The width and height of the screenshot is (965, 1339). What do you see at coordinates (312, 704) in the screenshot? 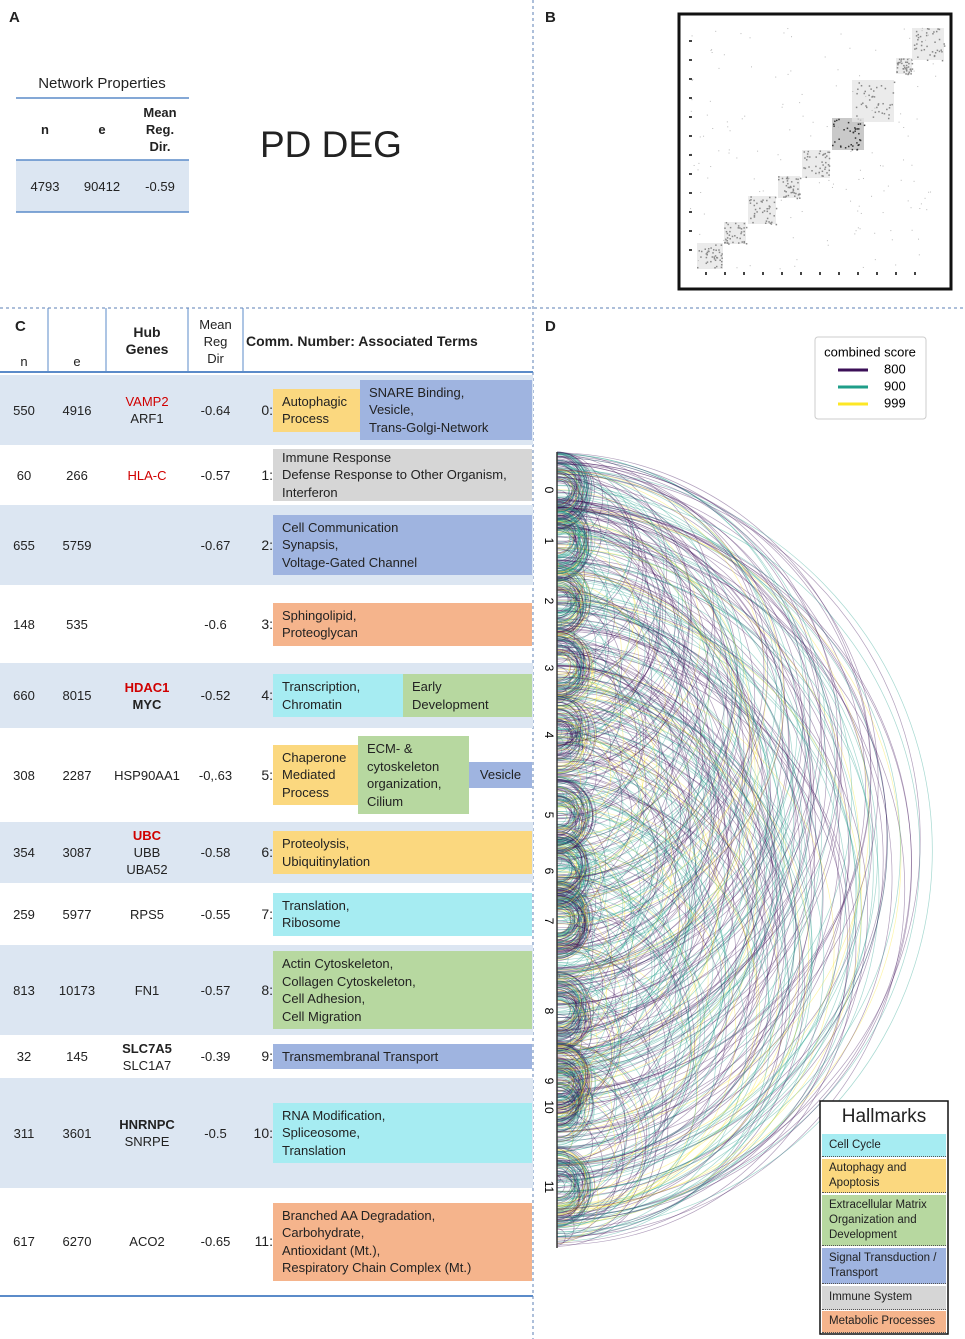
I see `term-line: Chromatin` at bounding box center [312, 704].